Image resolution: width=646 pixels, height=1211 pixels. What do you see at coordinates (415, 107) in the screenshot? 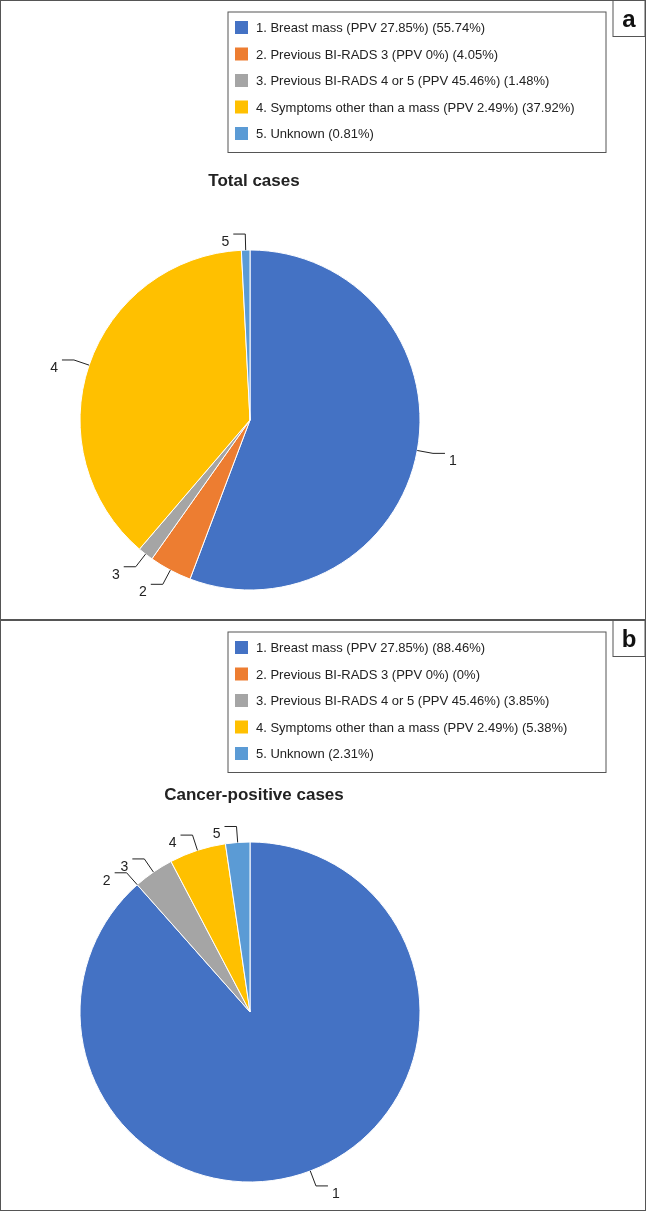
I see `legend-label: 4. Symptoms other than a mass (PPV 2.49%) (37.92%)` at bounding box center [415, 107].